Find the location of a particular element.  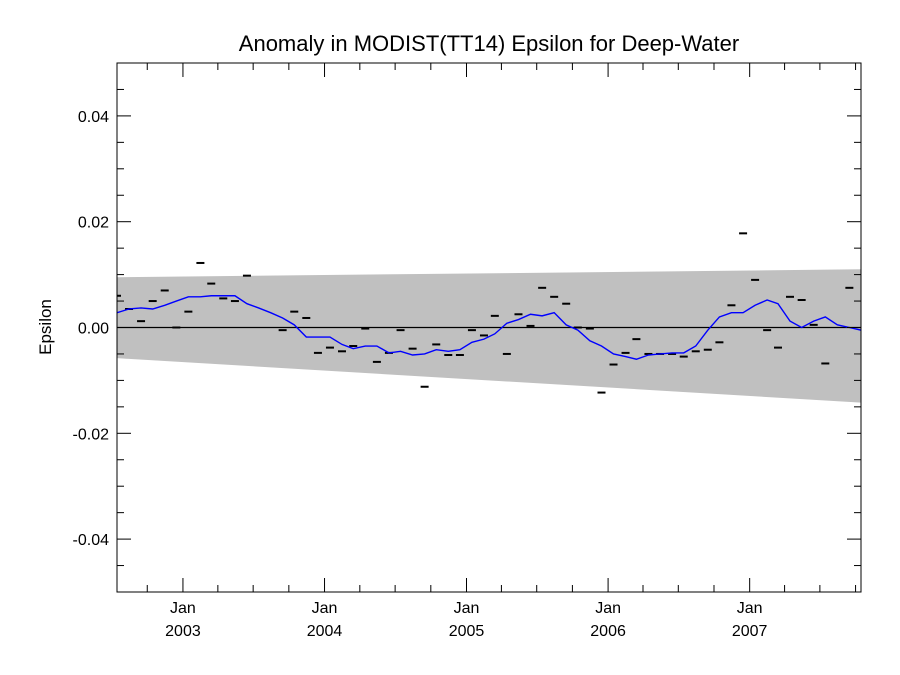

y-tick-label: 0.04 is located at coordinates (93, 117).